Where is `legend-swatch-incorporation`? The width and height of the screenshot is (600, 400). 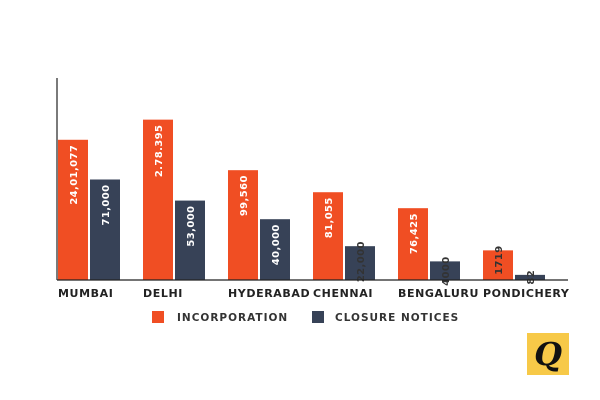 legend-swatch-incorporation is located at coordinates (158, 317).